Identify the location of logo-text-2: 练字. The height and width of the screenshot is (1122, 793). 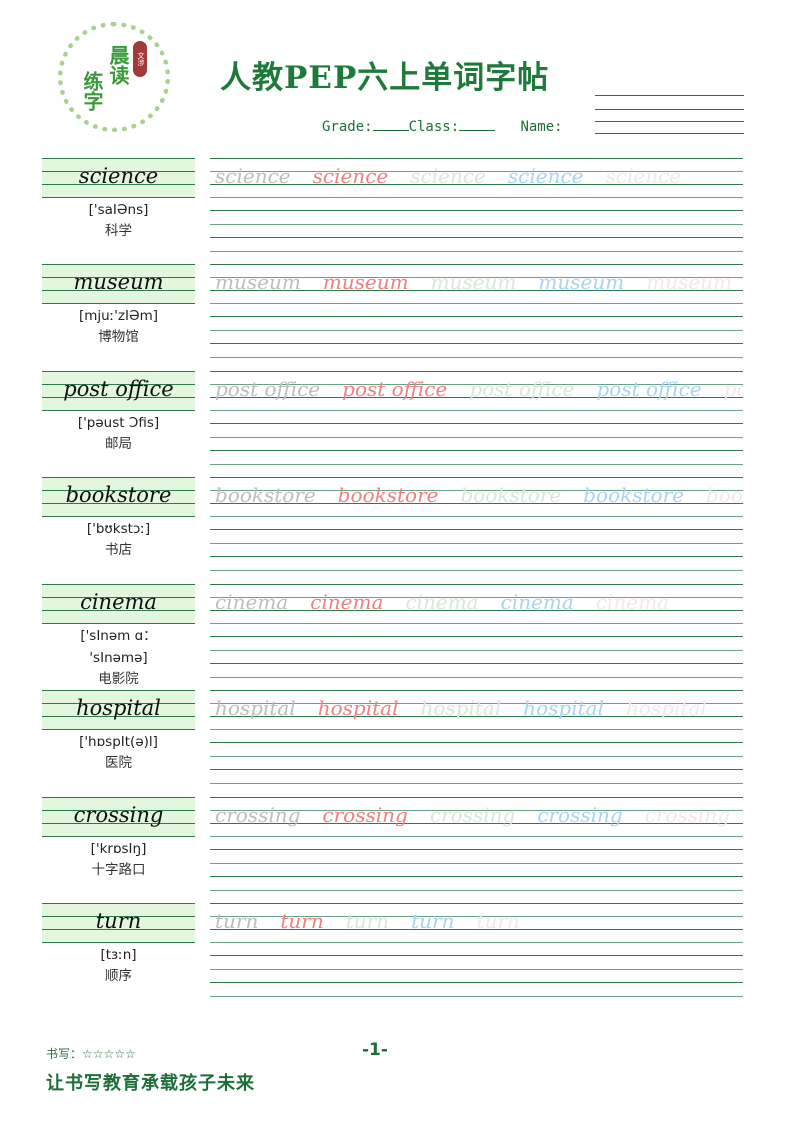
(92, 91).